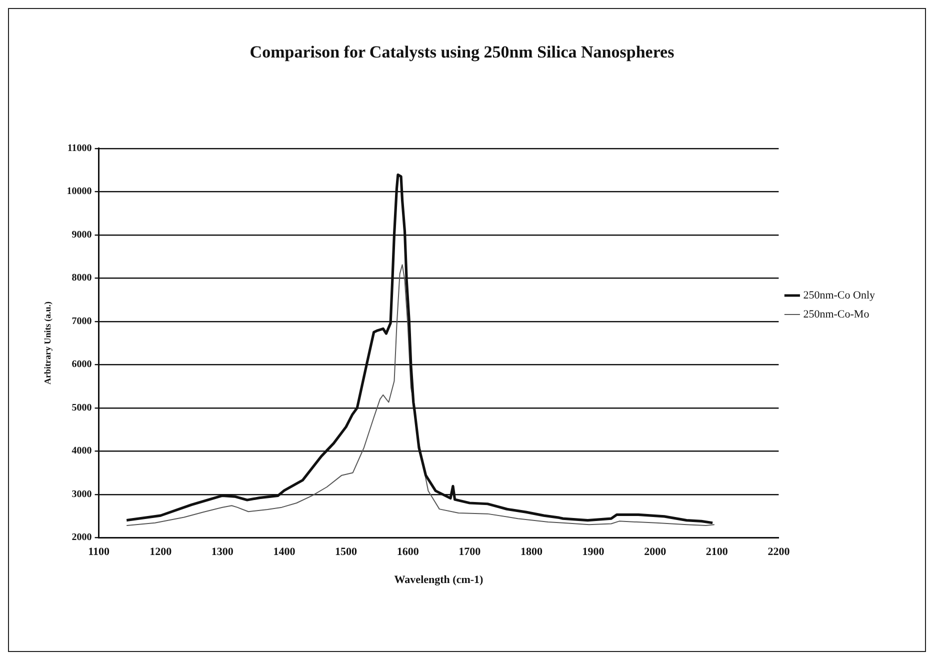 This screenshot has height=660, width=934. What do you see at coordinates (717, 552) in the screenshot?
I see `x-tick-label: 2100` at bounding box center [717, 552].